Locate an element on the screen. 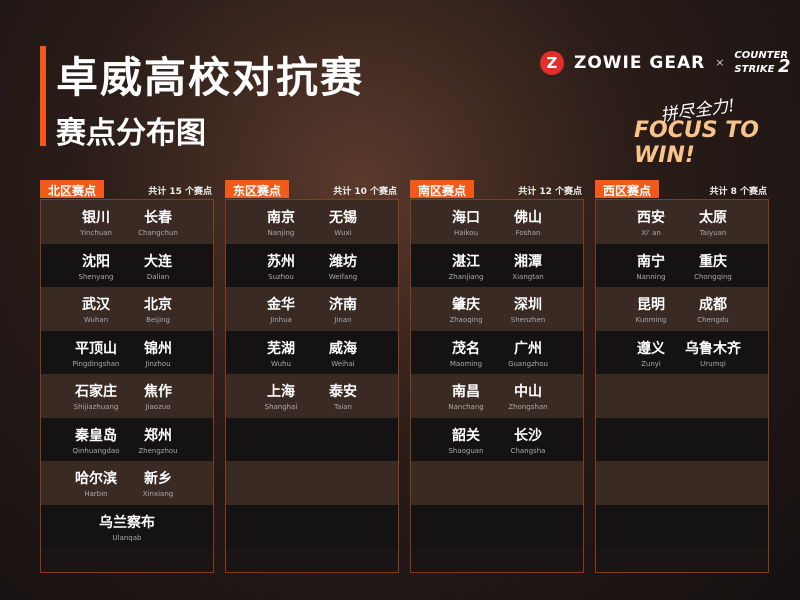  city-pinyin: Shaoguan is located at coordinates (466, 450).